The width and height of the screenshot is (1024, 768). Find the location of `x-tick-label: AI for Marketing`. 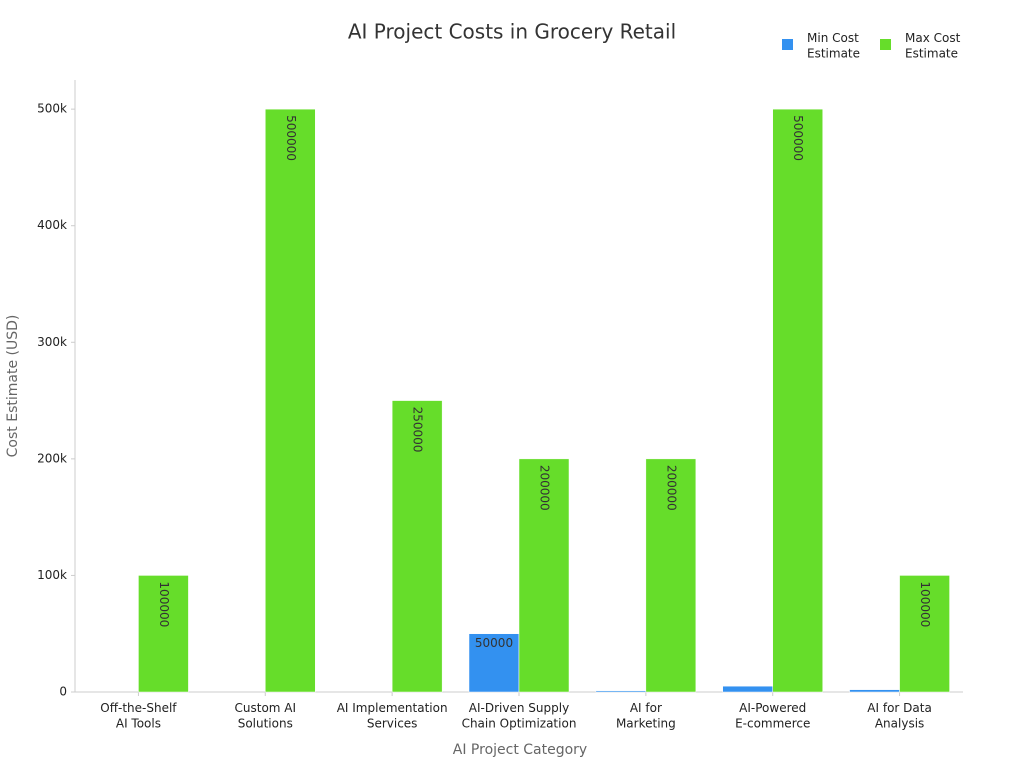

x-tick-label: AI for Marketing is located at coordinates (646, 716).